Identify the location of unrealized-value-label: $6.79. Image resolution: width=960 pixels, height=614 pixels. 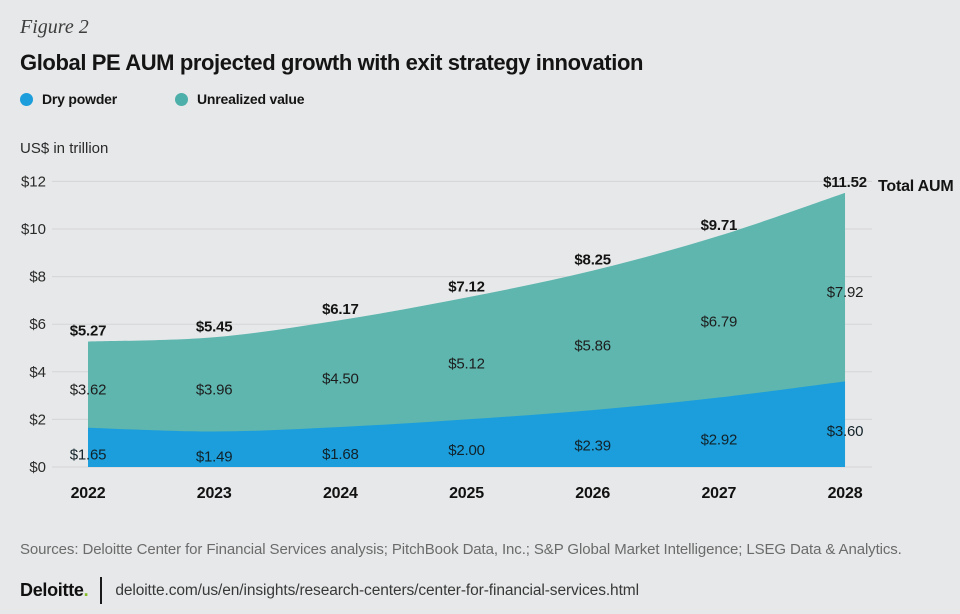
(719, 322).